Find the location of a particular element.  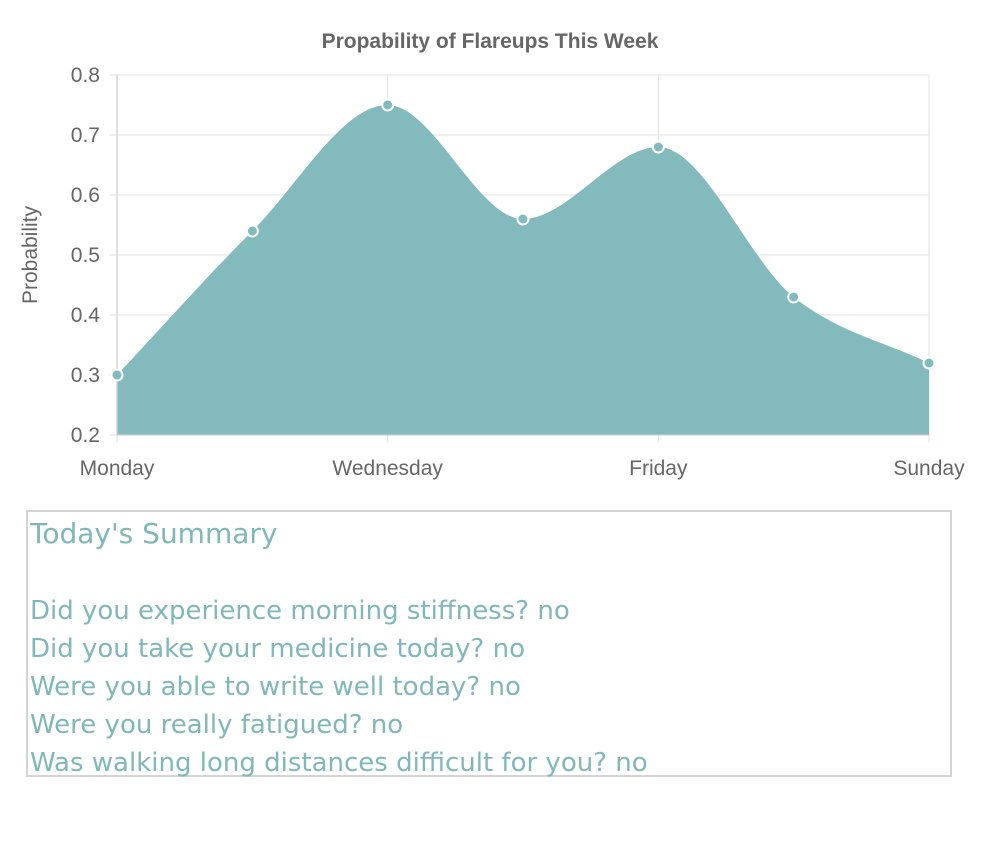

y-tick-label: 0.6 is located at coordinates (85, 195).